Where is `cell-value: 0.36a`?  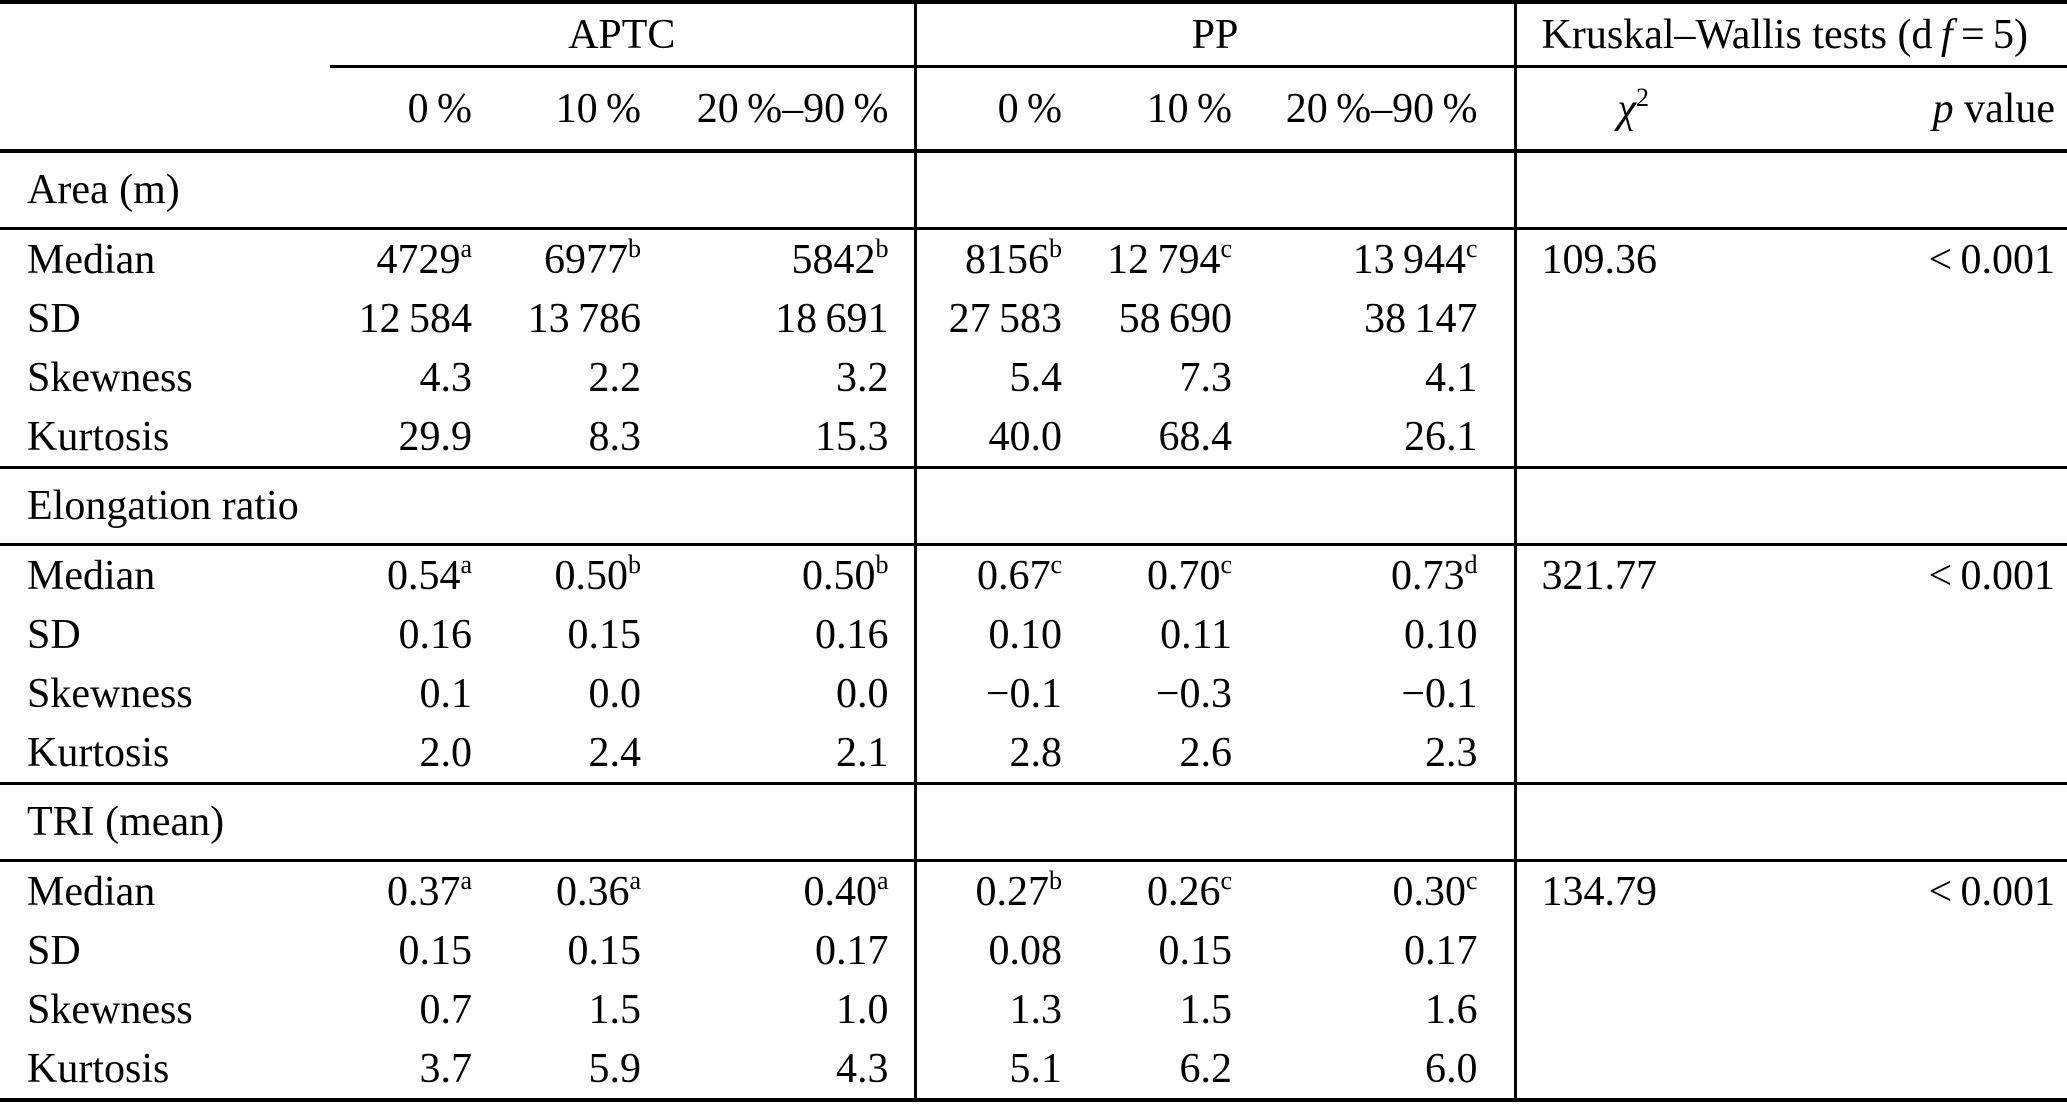
cell-value: 0.36a is located at coordinates (598, 890).